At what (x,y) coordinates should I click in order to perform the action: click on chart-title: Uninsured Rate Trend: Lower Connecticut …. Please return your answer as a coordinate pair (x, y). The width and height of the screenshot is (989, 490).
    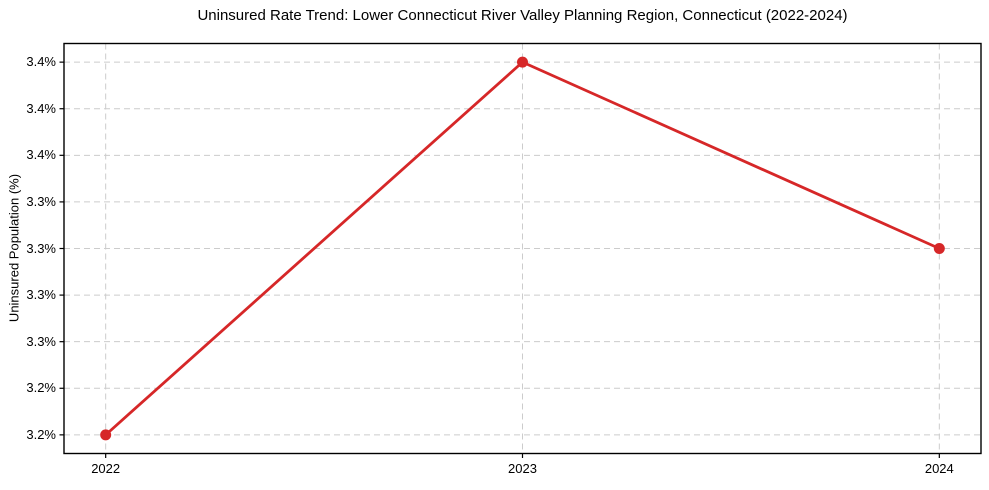
    Looking at the image, I should click on (522, 15).